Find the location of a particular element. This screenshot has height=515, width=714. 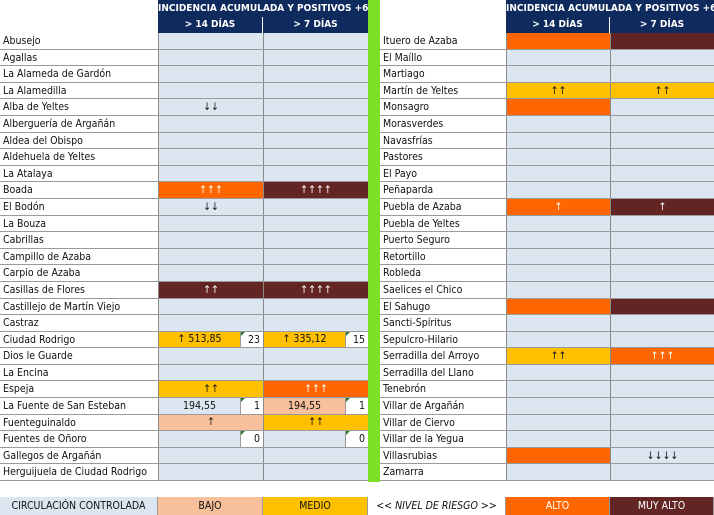

table-row: Villar de Ciervo is located at coordinates (547, 423).